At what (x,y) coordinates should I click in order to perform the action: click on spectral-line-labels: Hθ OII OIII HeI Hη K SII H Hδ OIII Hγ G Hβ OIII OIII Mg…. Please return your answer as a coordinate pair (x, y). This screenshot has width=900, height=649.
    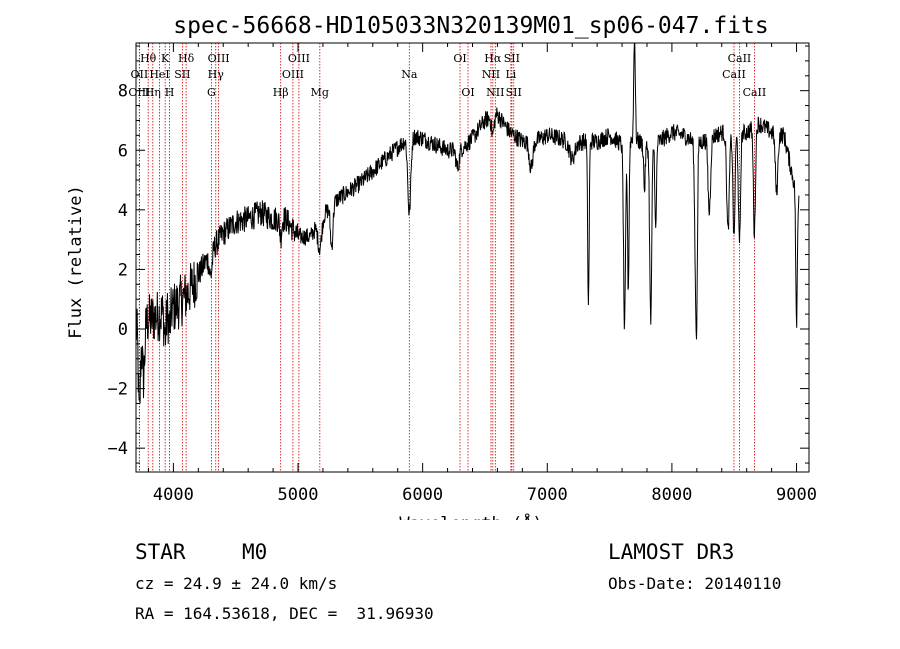
    Looking at the image, I should click on (447, 75).